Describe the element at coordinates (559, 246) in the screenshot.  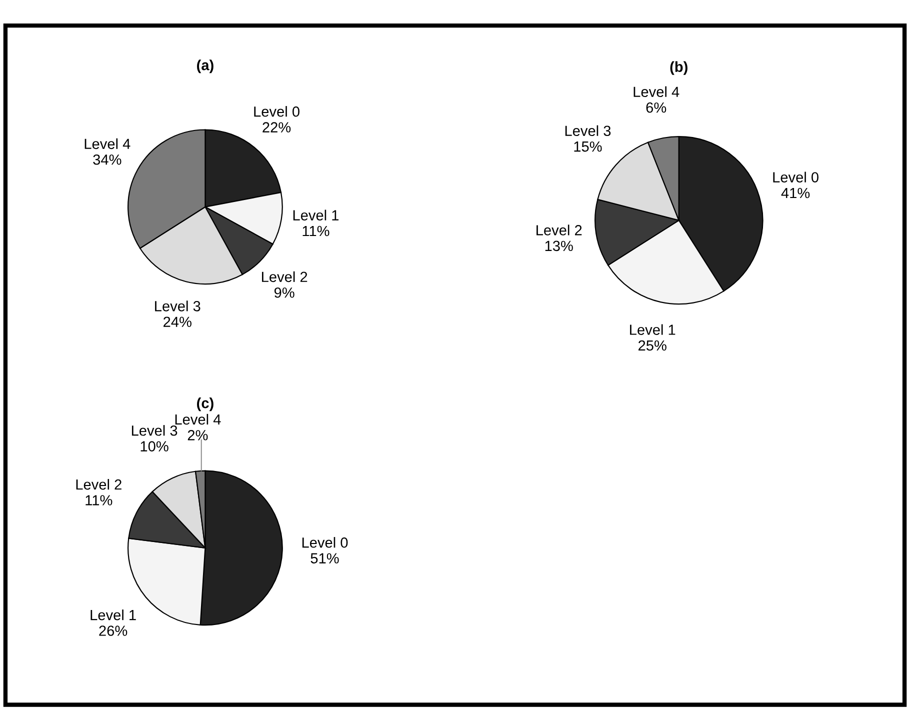
I see `data-label: 13%` at that location.